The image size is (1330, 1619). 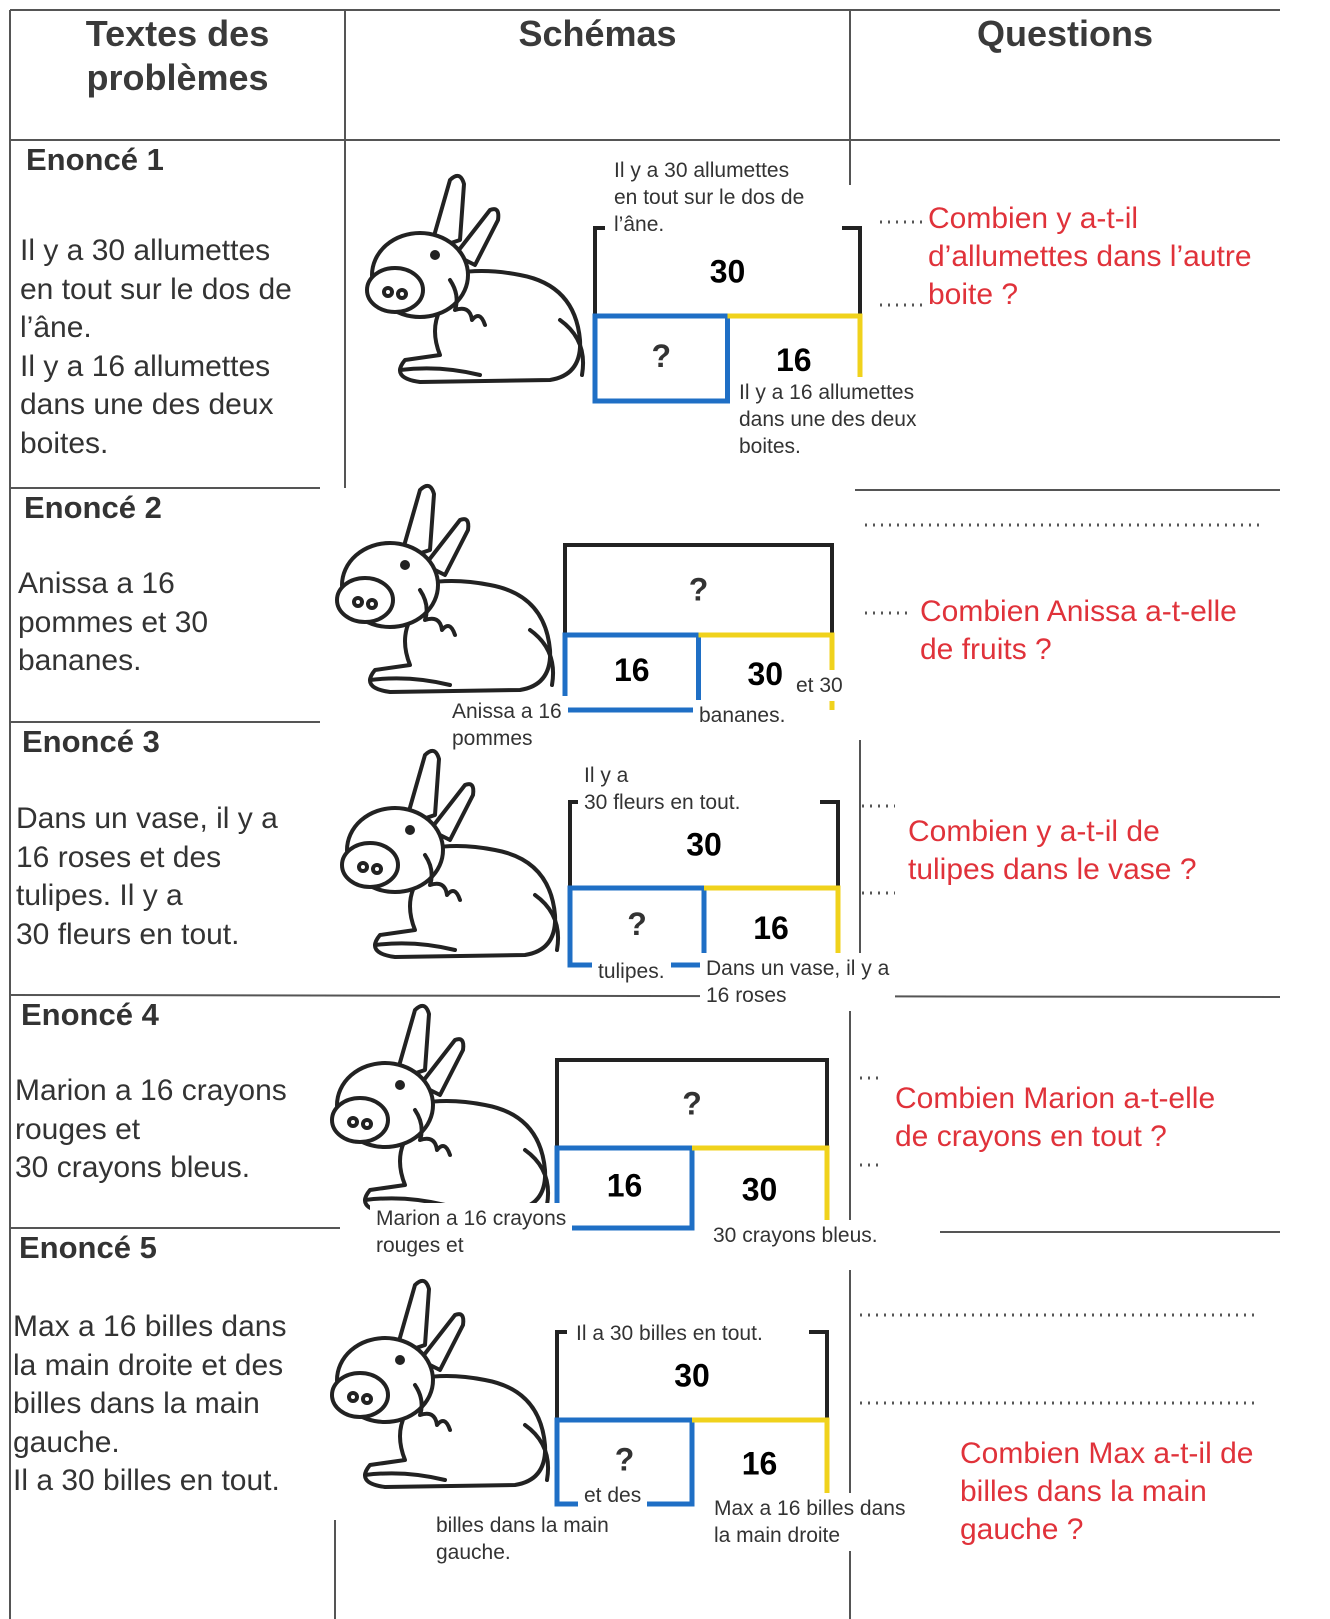 I want to click on text-line: 16 roses et des, so click(x=119, y=857).